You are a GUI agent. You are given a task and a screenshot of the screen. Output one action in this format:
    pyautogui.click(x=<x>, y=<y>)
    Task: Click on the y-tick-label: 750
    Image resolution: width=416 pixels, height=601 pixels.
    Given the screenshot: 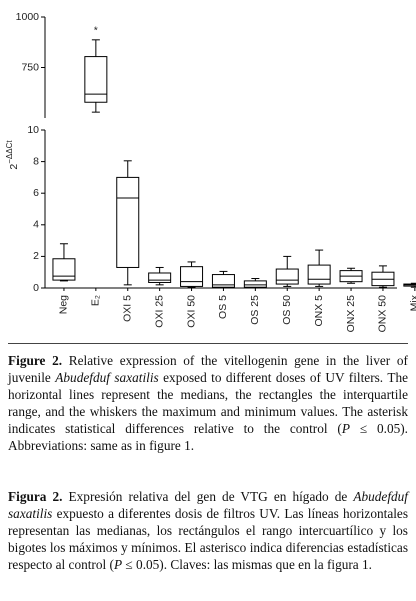 What is the action you would take?
    pyautogui.click(x=30, y=67)
    